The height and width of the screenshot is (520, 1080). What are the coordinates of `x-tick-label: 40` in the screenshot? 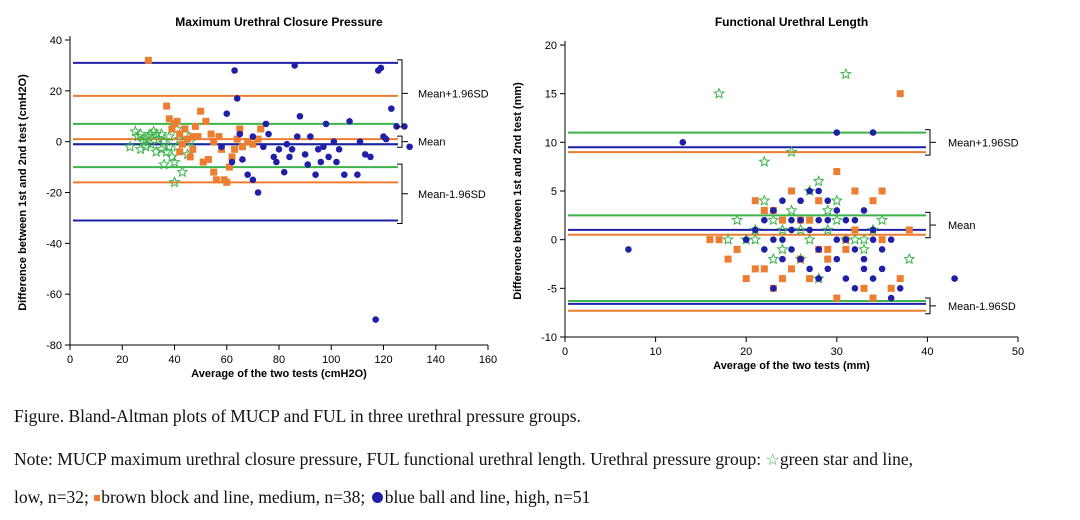 It's located at (927, 352).